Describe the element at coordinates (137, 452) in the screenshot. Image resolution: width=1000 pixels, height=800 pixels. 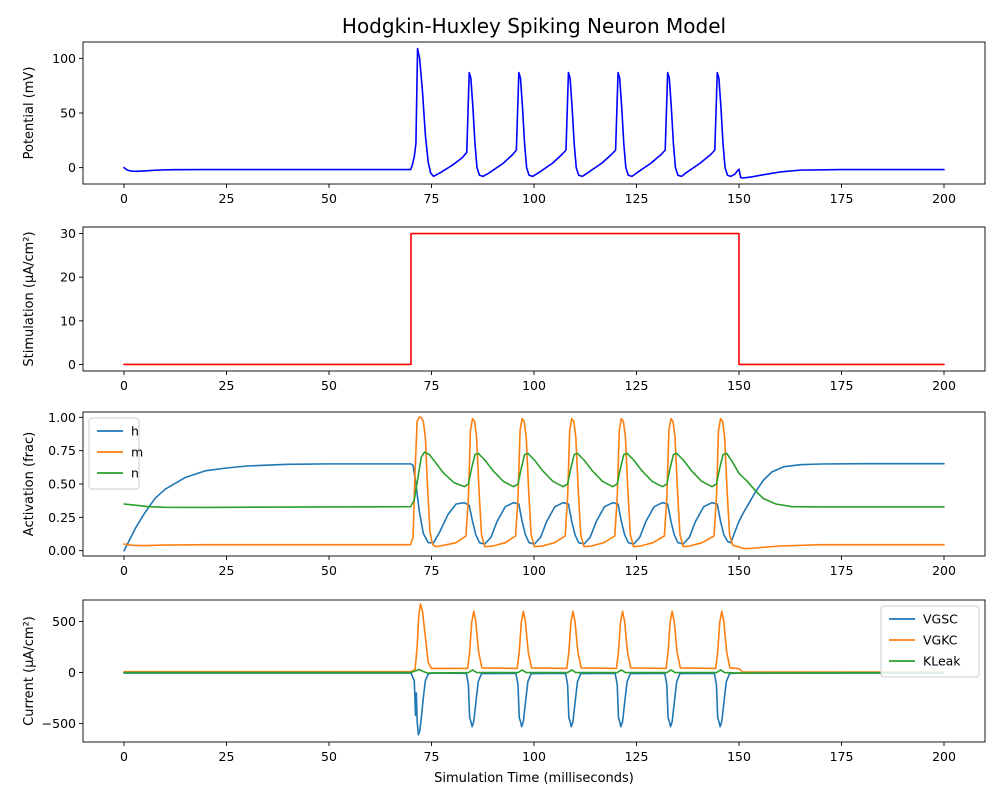
I see `legend-label-m: m` at that location.